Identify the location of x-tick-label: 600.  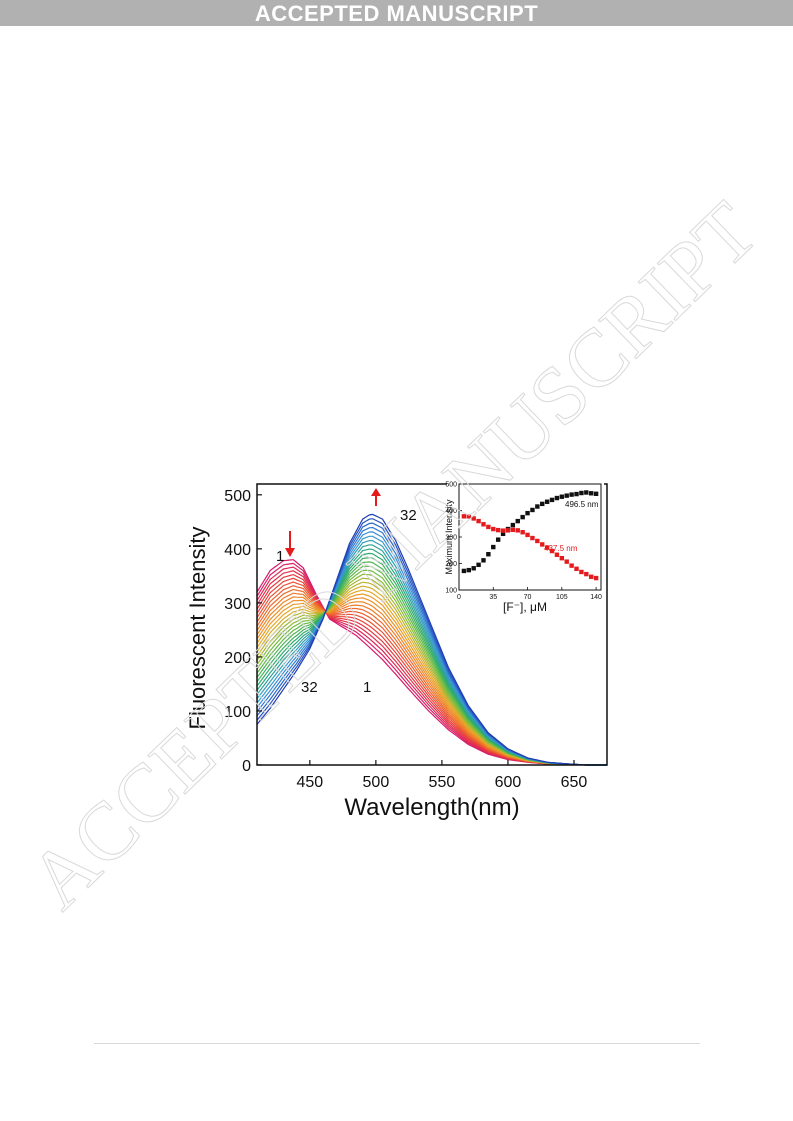
(508, 782).